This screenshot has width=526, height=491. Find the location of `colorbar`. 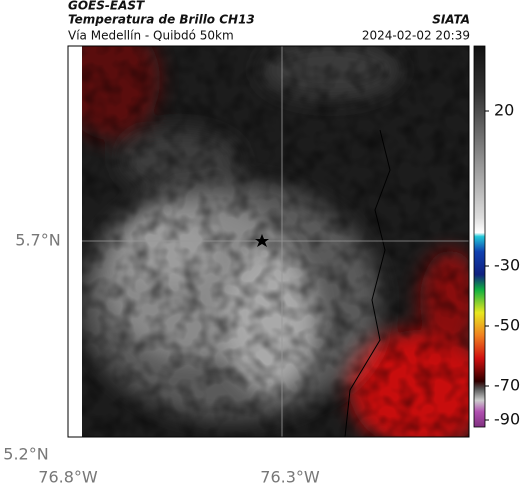

colorbar is located at coordinates (479, 236).